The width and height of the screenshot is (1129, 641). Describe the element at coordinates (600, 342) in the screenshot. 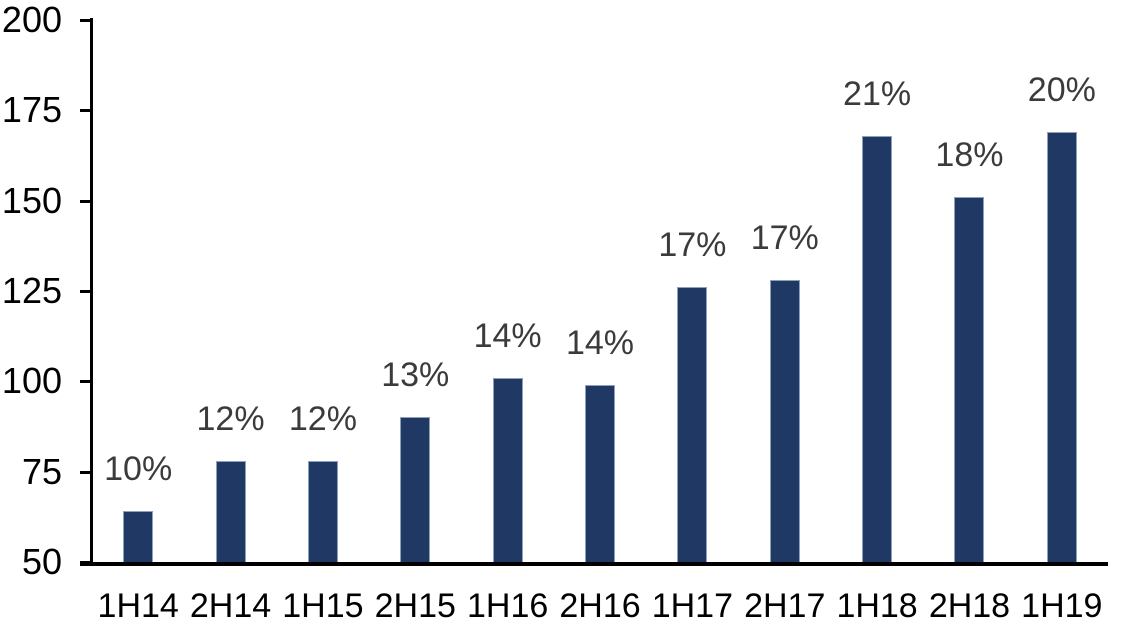

I see `data-label-2h16: 14%` at that location.